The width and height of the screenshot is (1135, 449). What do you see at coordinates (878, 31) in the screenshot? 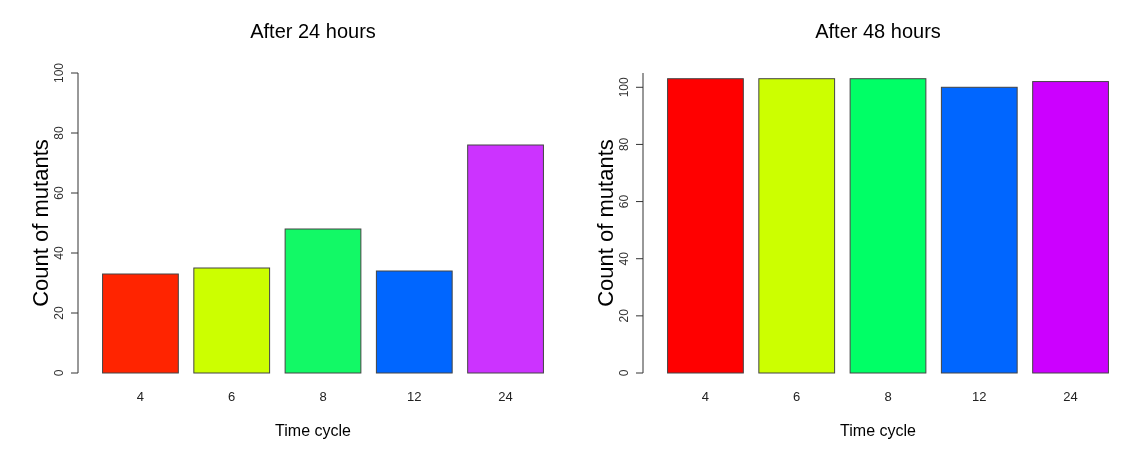
I see `chart-title: After 48 hours` at bounding box center [878, 31].